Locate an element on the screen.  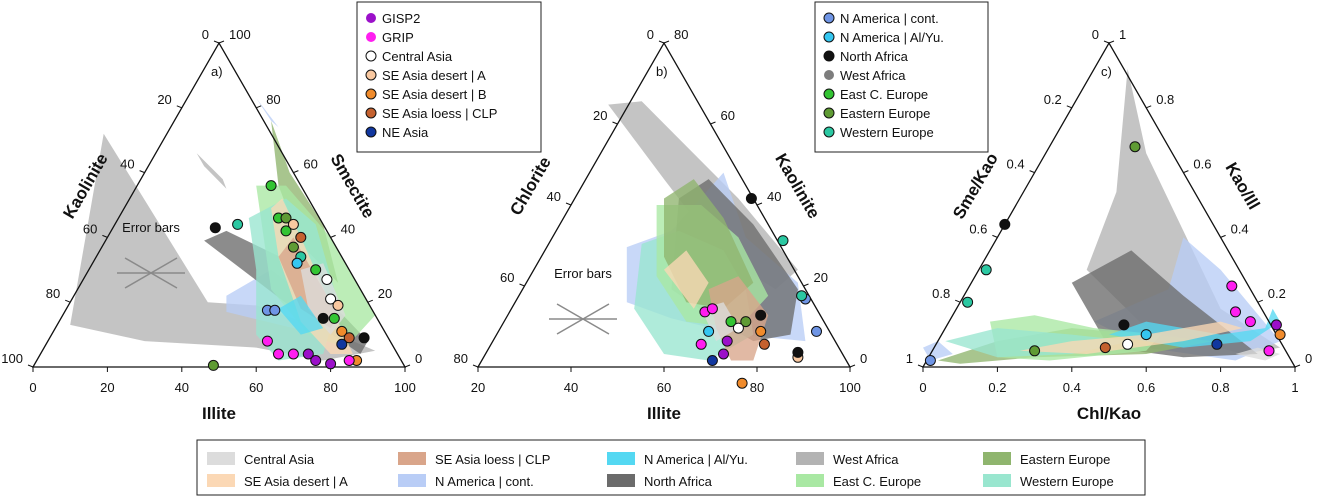
legend-label: SE Asia desert | B is located at coordinates (434, 94).